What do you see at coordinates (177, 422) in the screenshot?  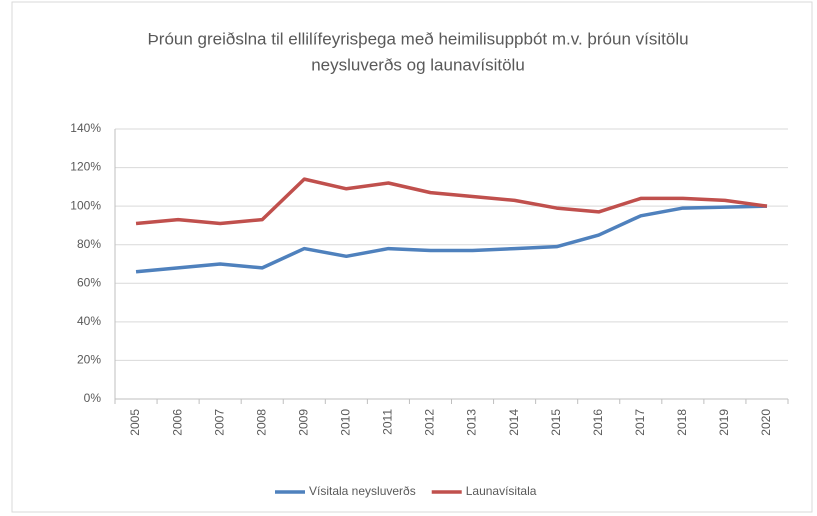 I see `x-tick-label: 2006` at bounding box center [177, 422].